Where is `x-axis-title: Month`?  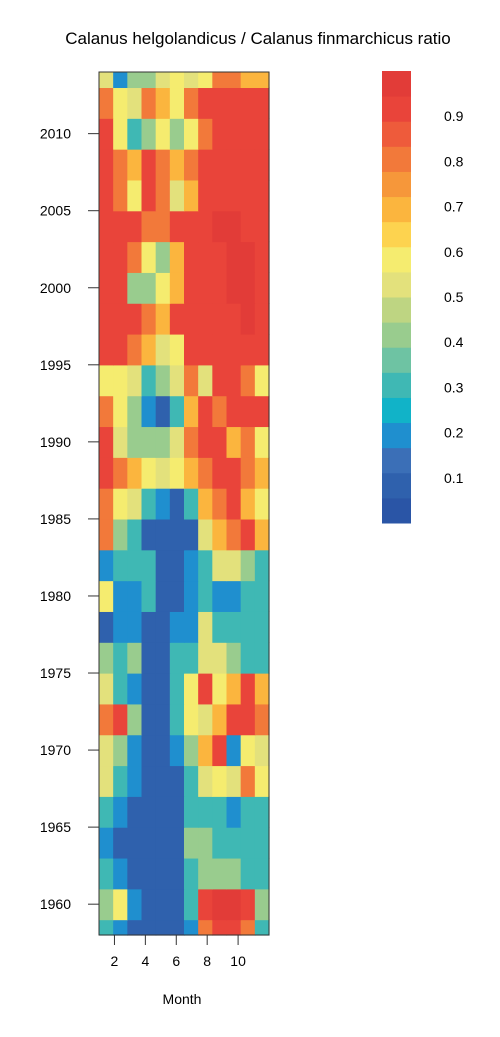
x-axis-title: Month is located at coordinates (182, 999).